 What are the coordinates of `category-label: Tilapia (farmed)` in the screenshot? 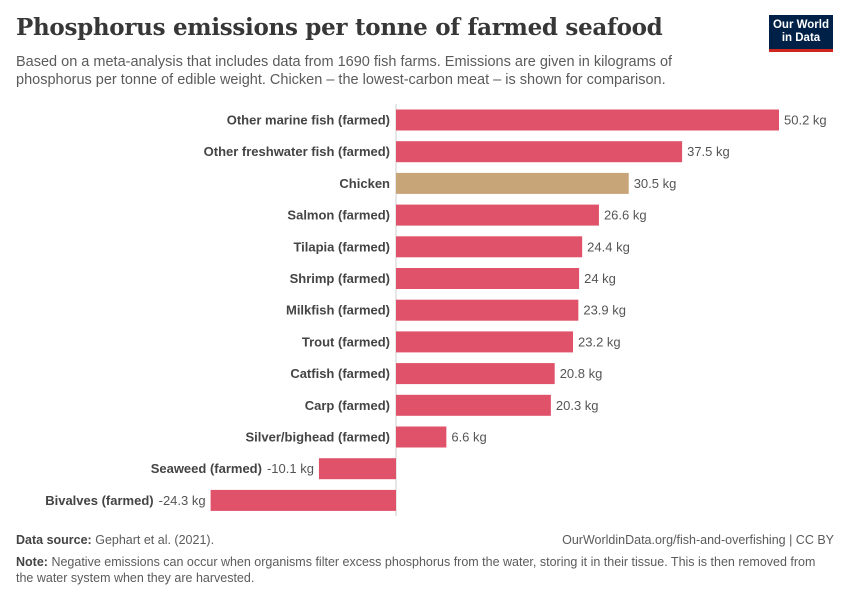 It's located at (341, 246).